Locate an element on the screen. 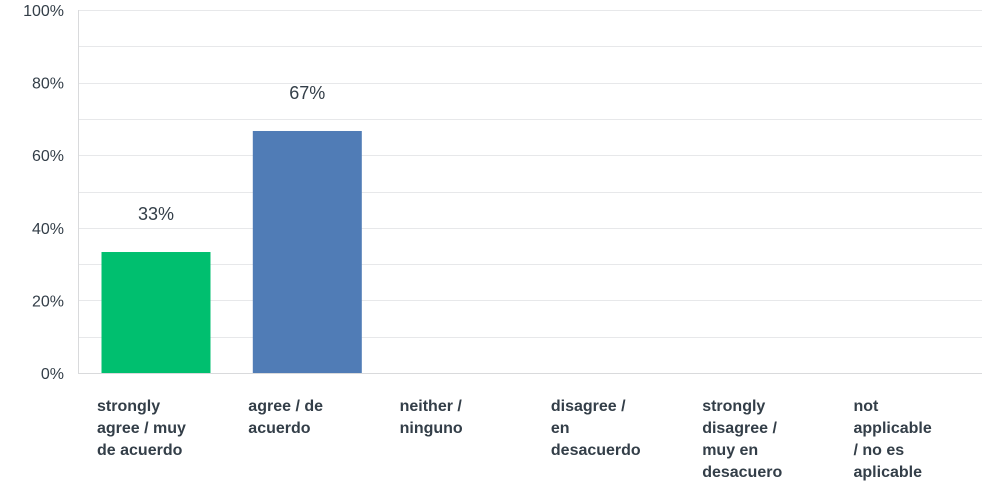 The height and width of the screenshot is (493, 982). x-tick-label: not applicable / no es aplicable is located at coordinates (892, 439).